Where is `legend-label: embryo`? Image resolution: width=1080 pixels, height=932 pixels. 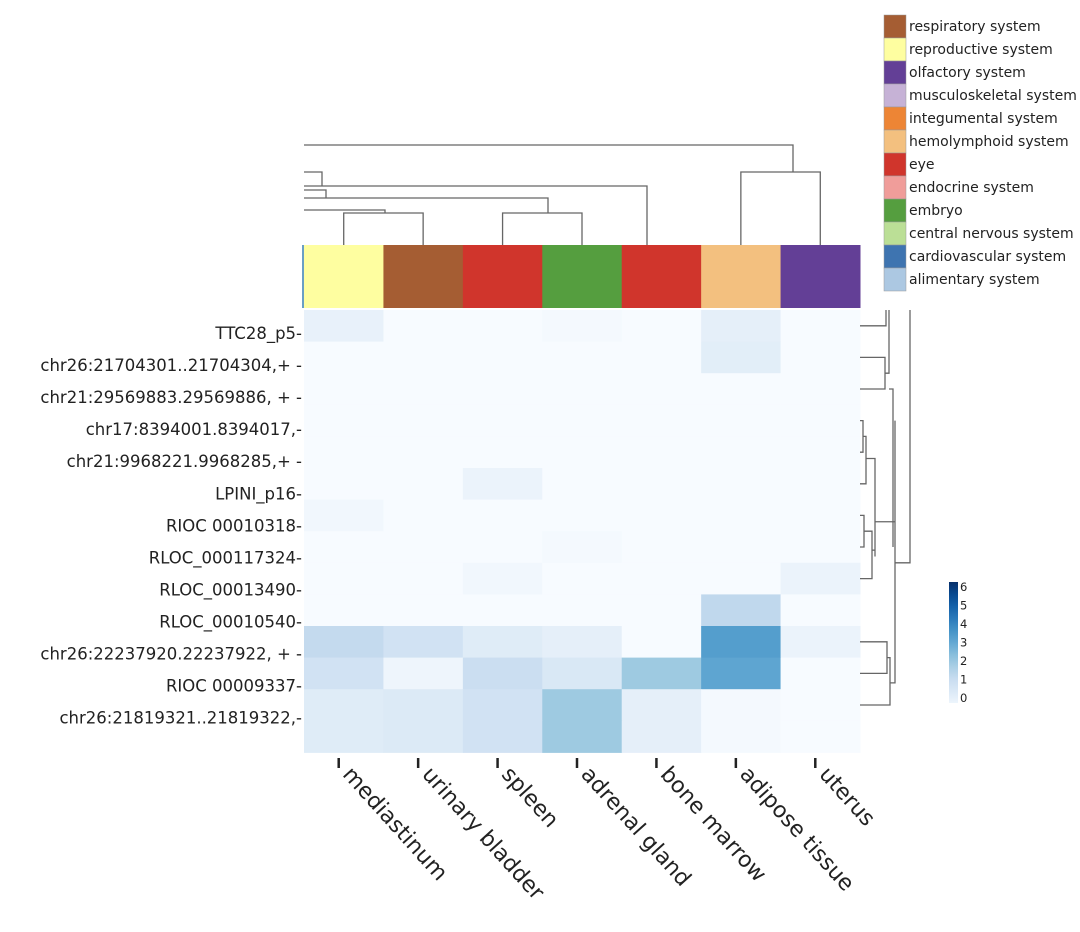
legend-label: embryo is located at coordinates (936, 211).